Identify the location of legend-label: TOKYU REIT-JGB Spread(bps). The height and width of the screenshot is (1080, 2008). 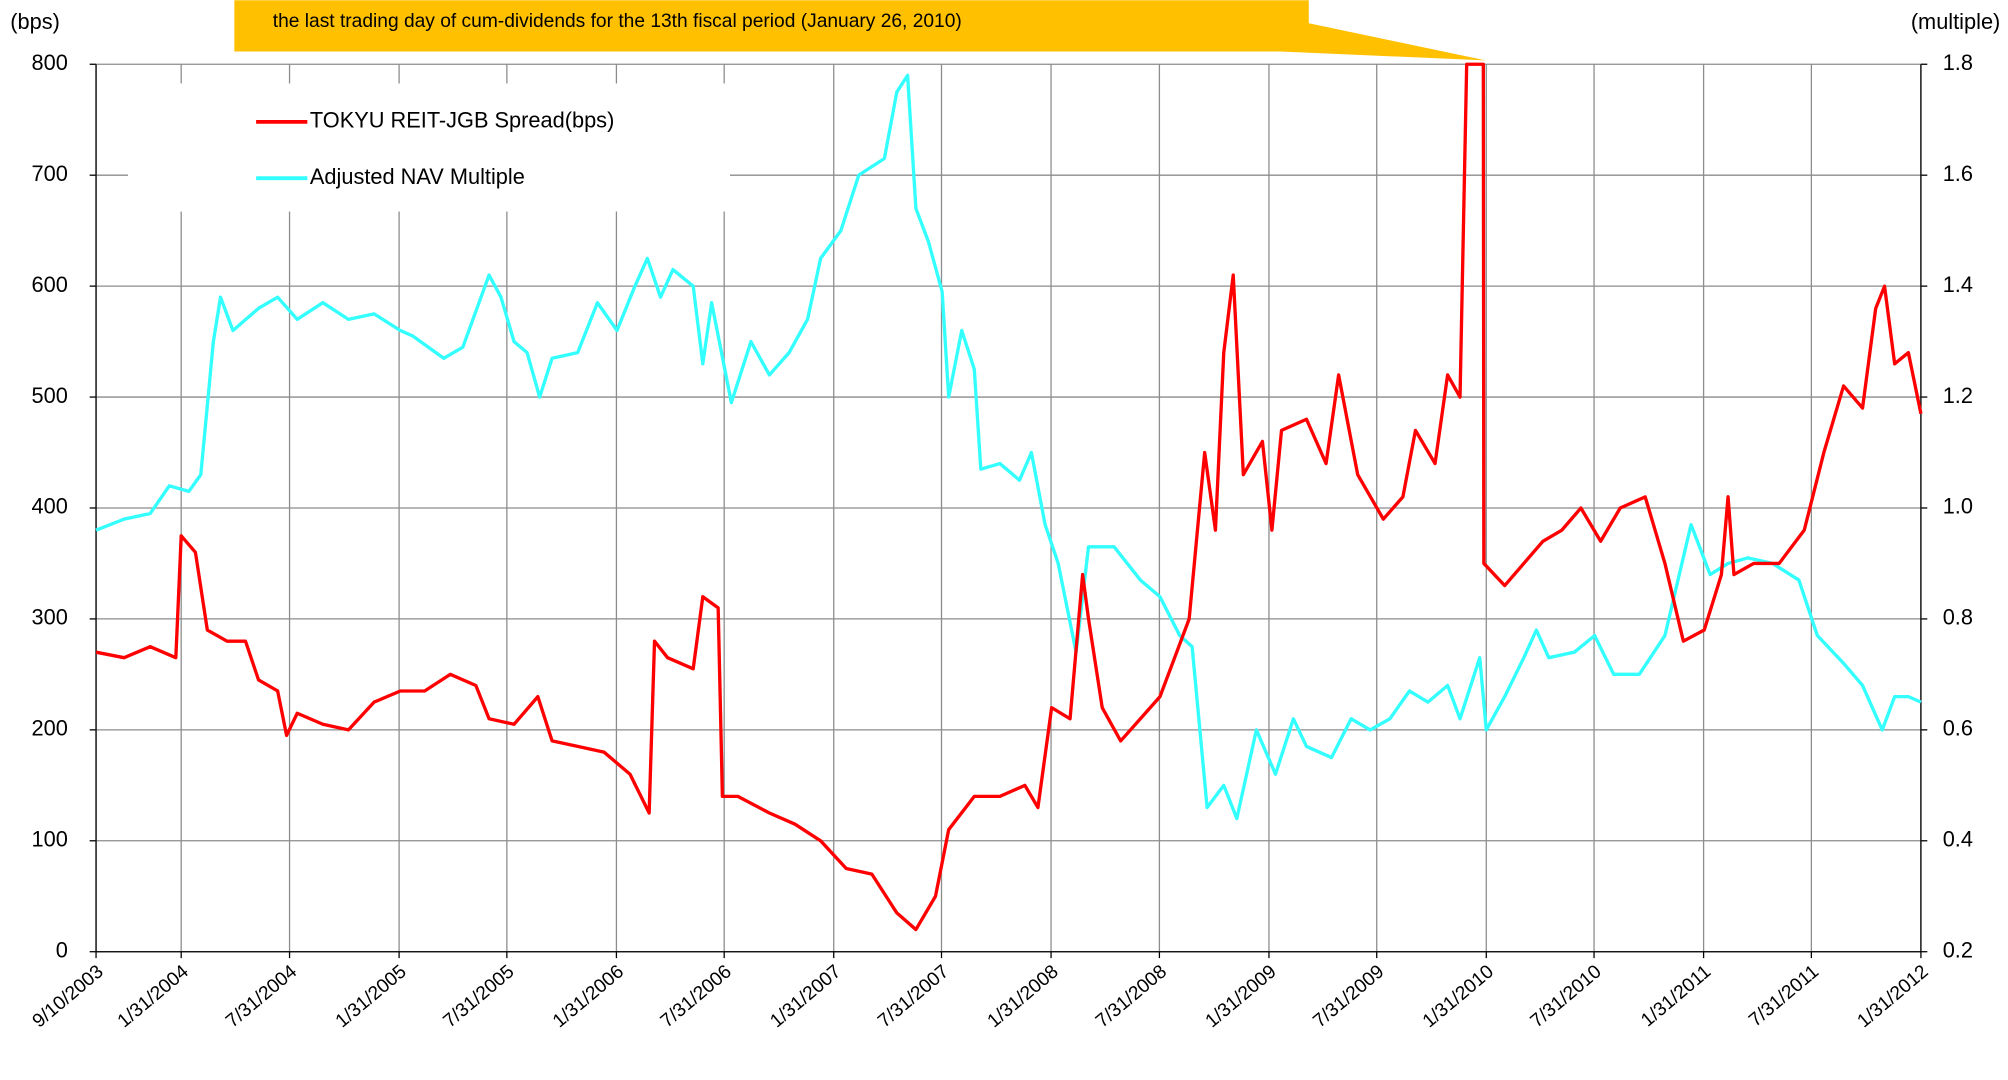
(462, 120).